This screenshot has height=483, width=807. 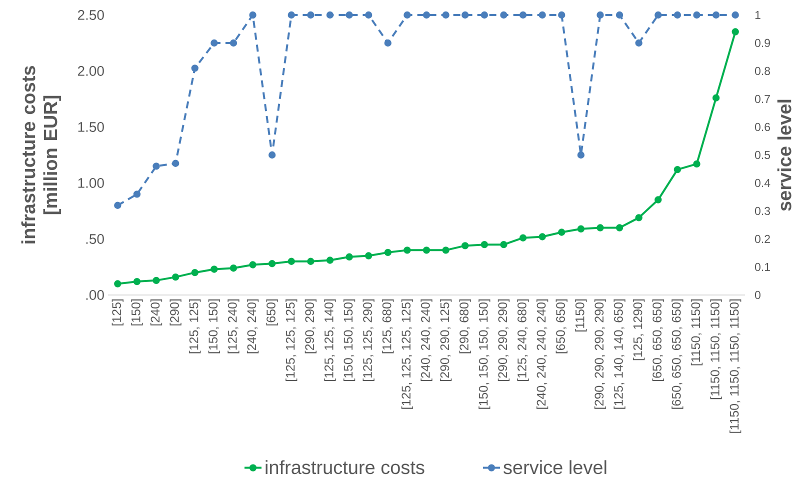 I want to click on x-tick-label: [150, 150, 150], so click(x=349, y=340).